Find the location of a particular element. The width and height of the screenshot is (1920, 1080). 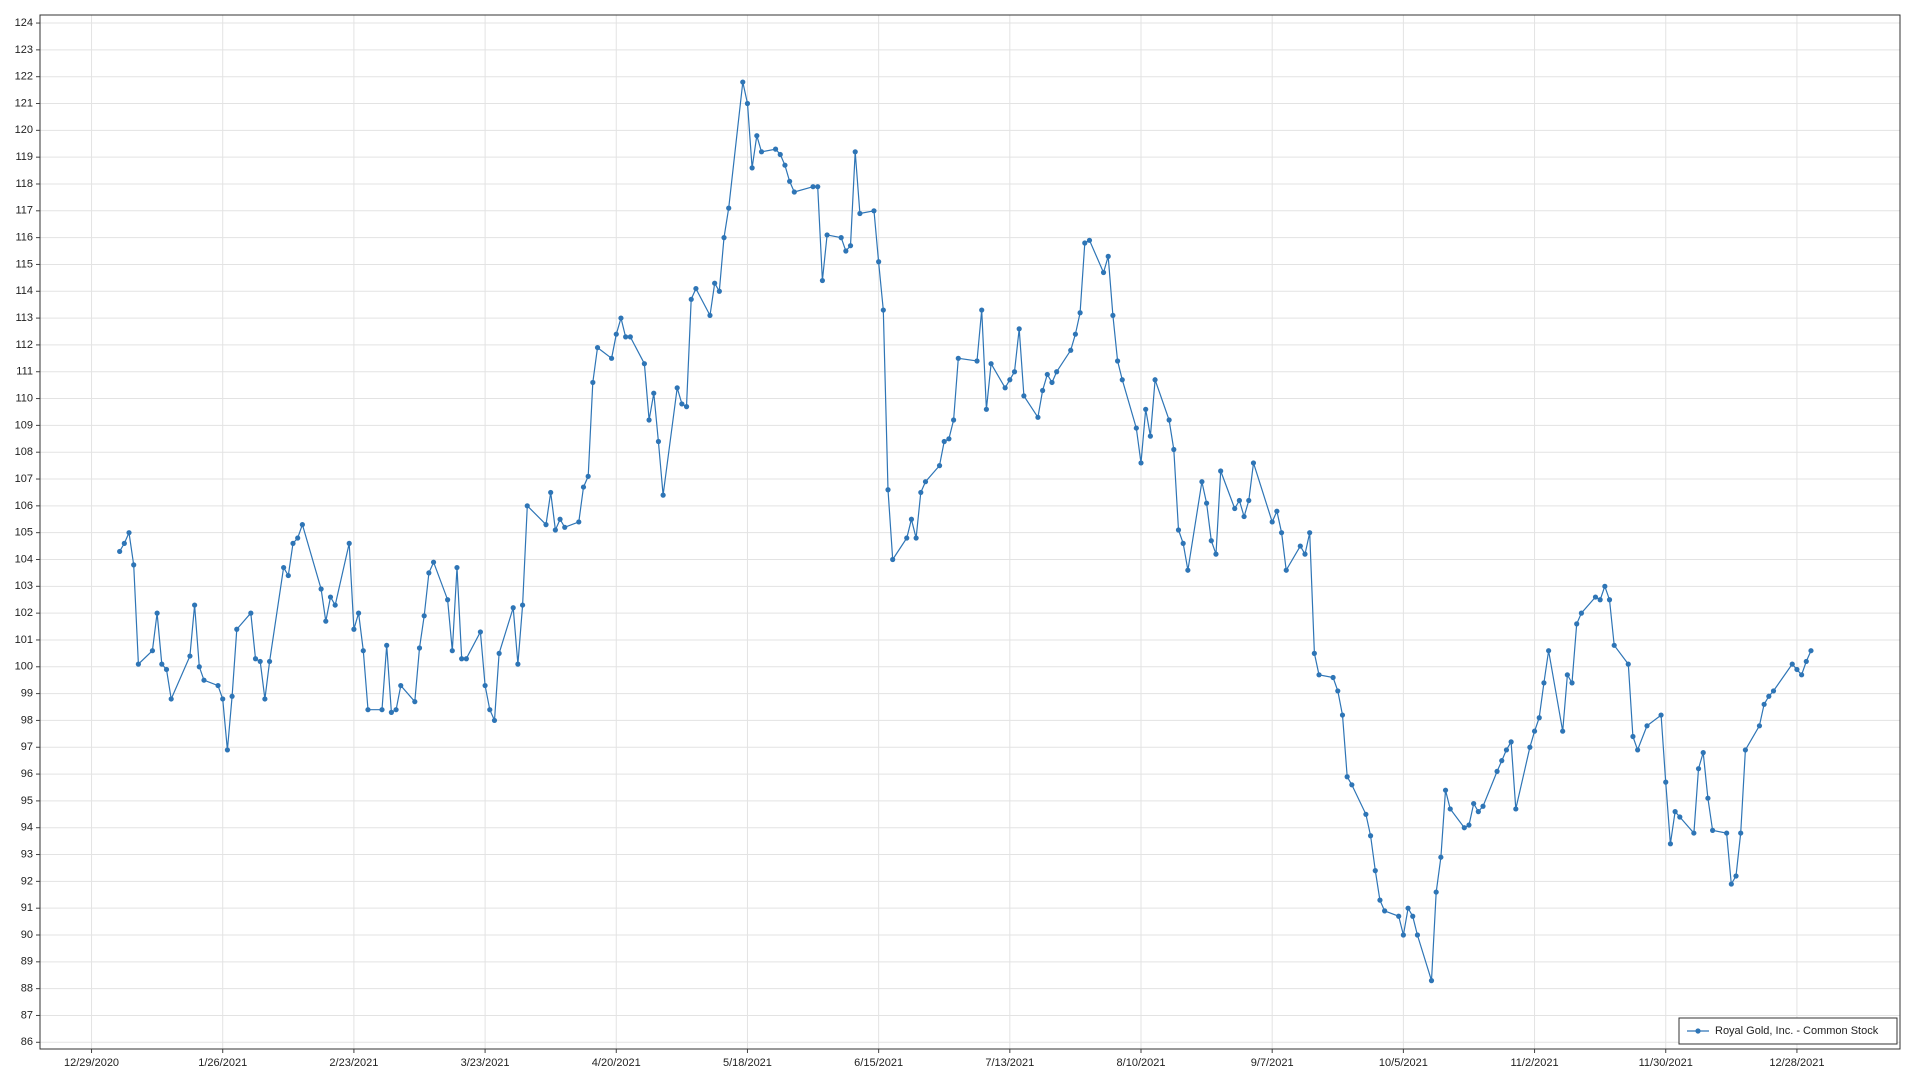

legend-label: Royal Gold, Inc. - Common Stock is located at coordinates (1797, 1031).